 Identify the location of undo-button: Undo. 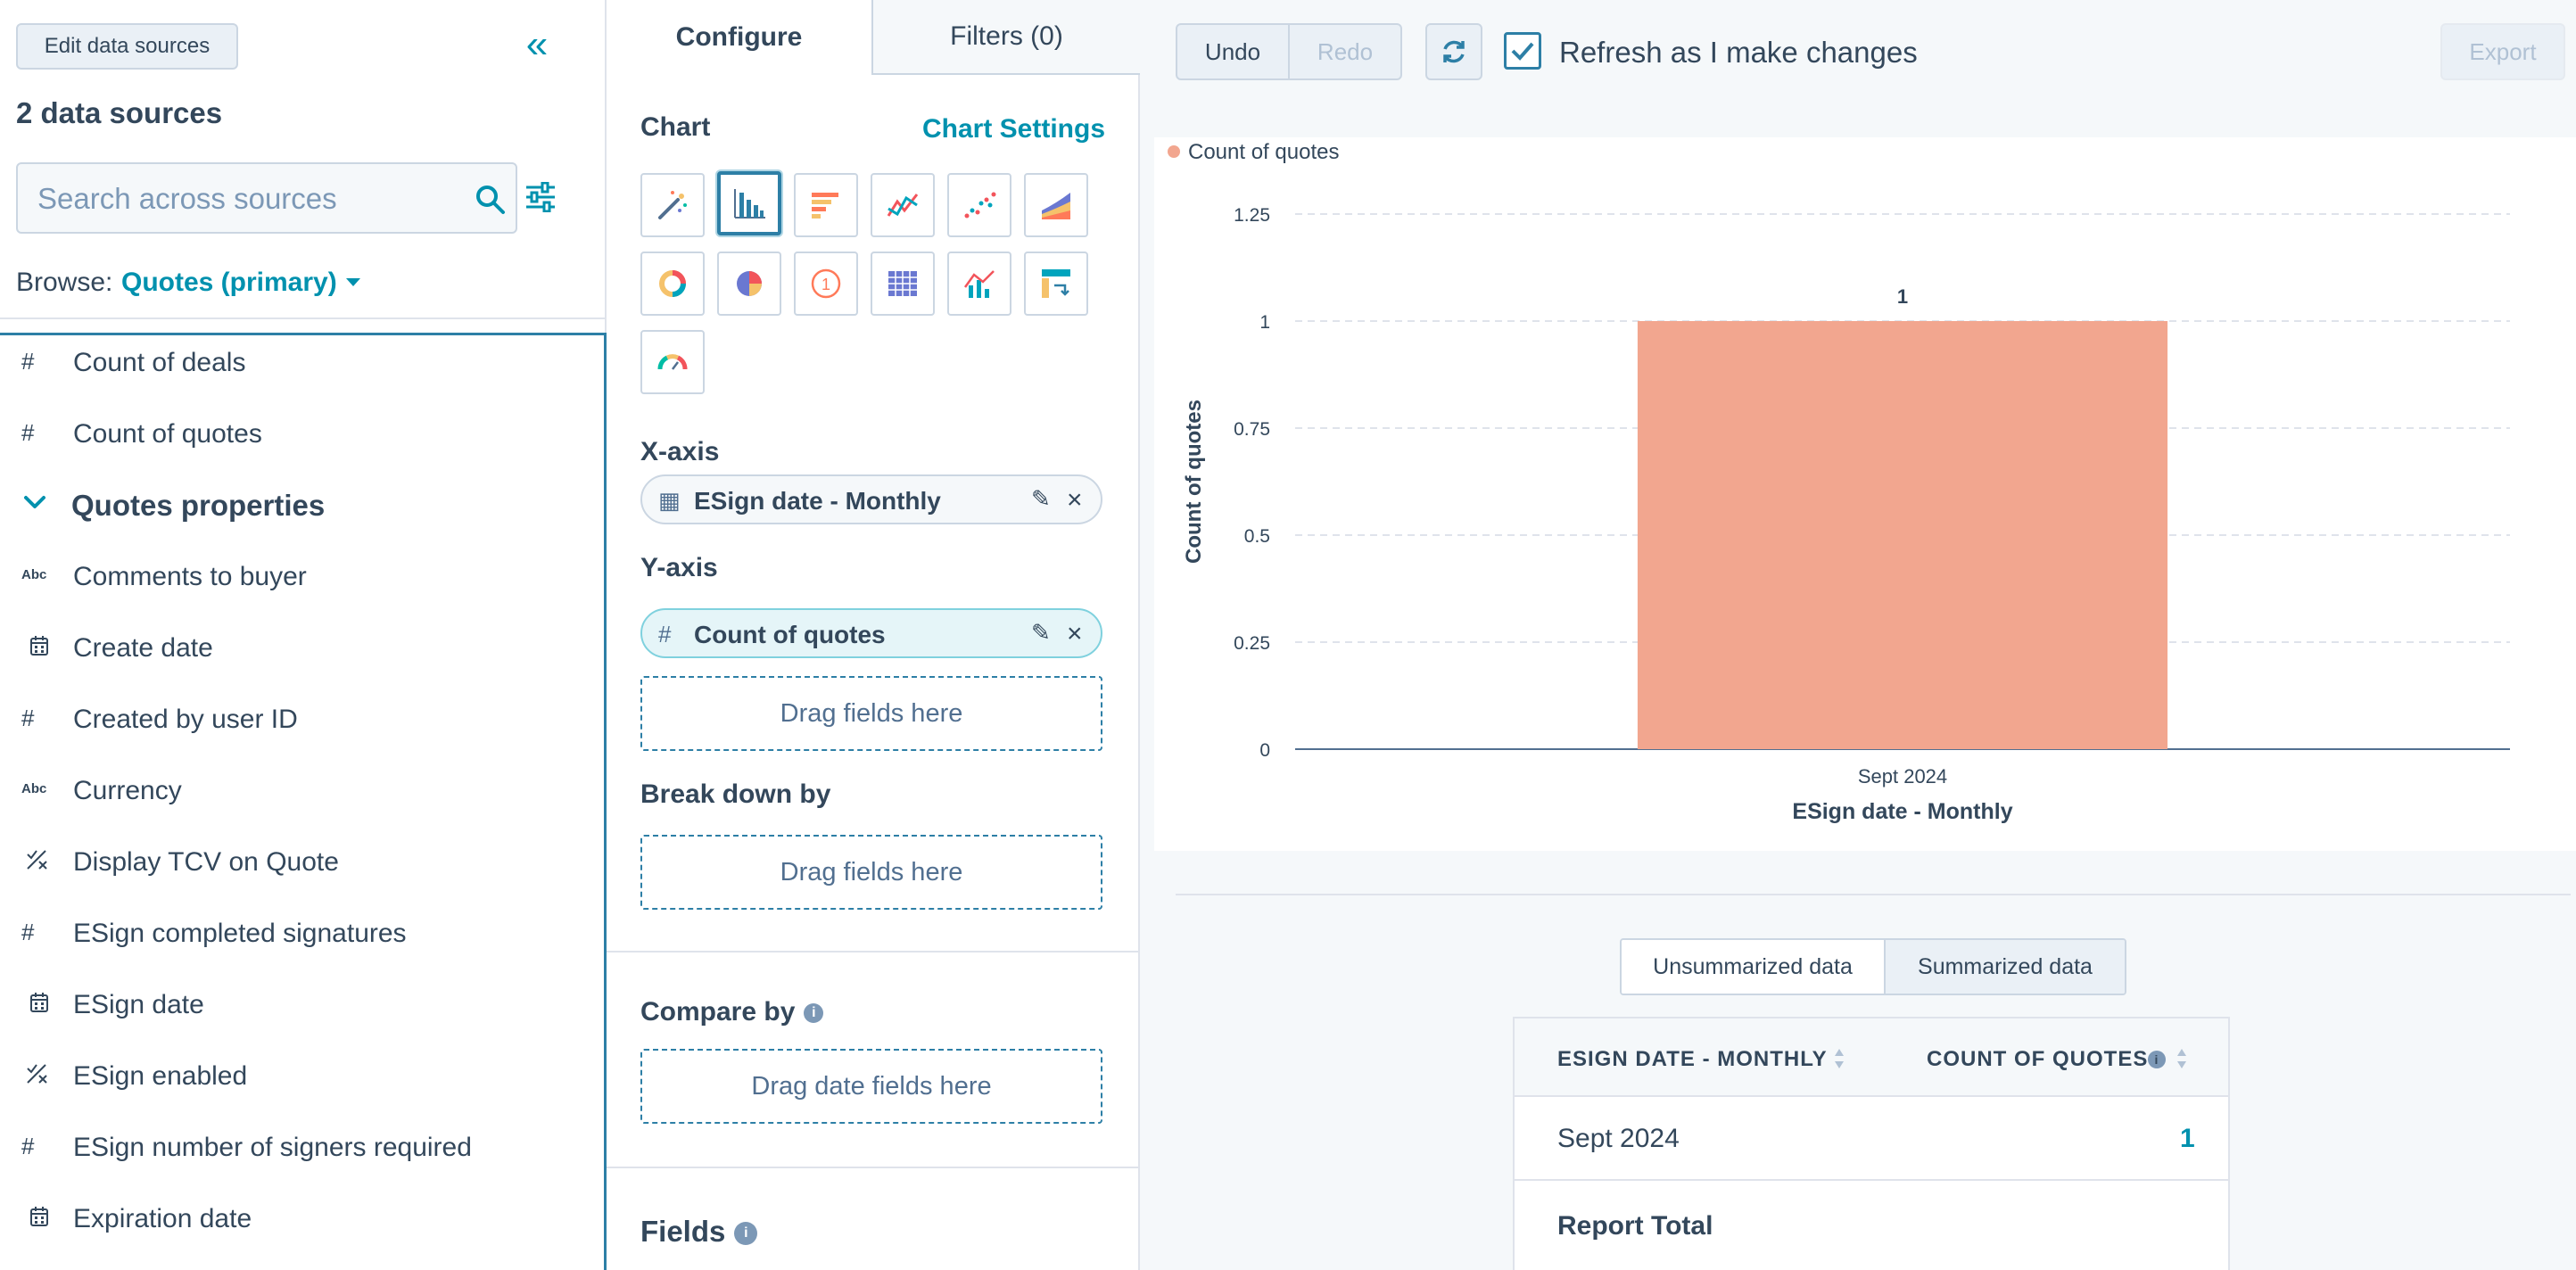
(1234, 52).